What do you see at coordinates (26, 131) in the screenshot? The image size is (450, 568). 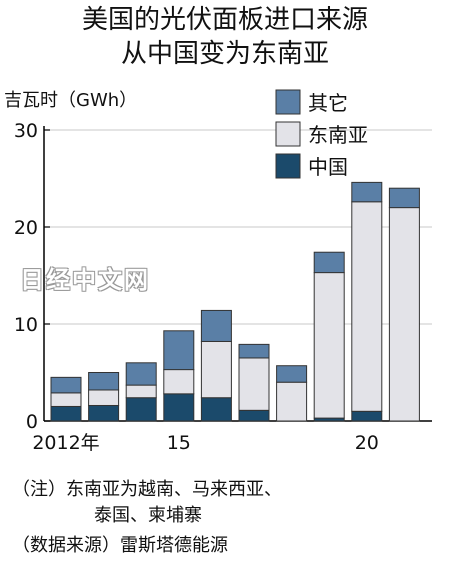 I see `y-tick-label: 30` at bounding box center [26, 131].